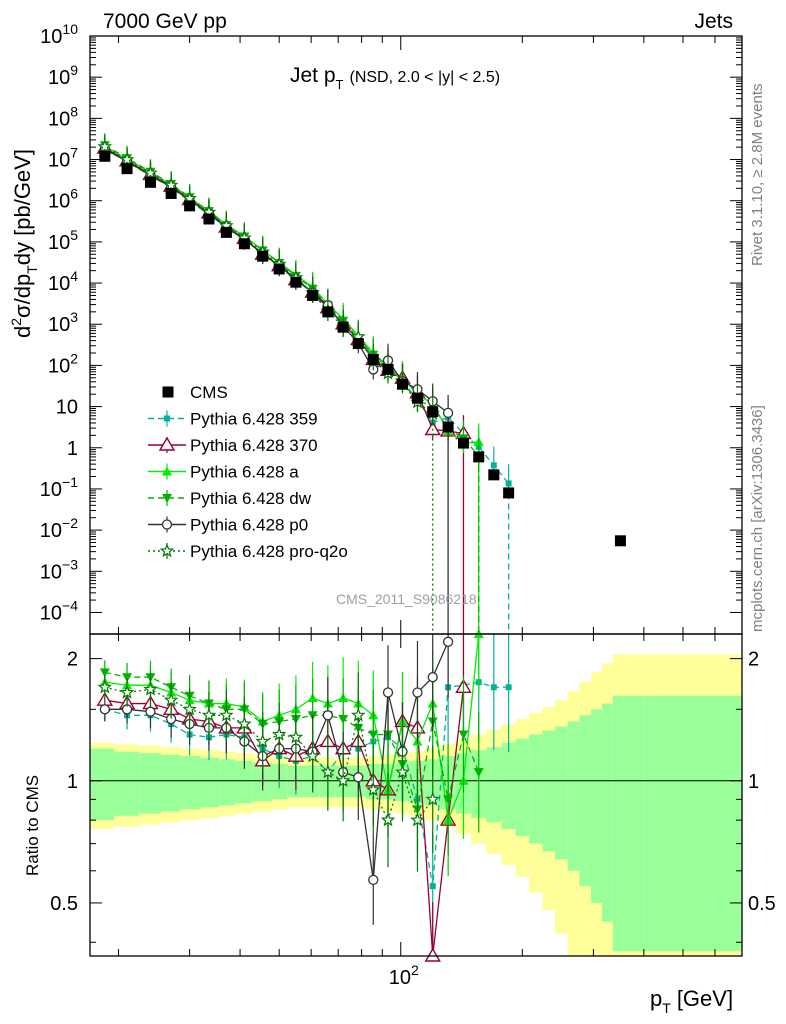 This screenshot has height=1024, width=786. What do you see at coordinates (63, 322) in the screenshot?
I see `y-tick-label: 10³` at bounding box center [63, 322].